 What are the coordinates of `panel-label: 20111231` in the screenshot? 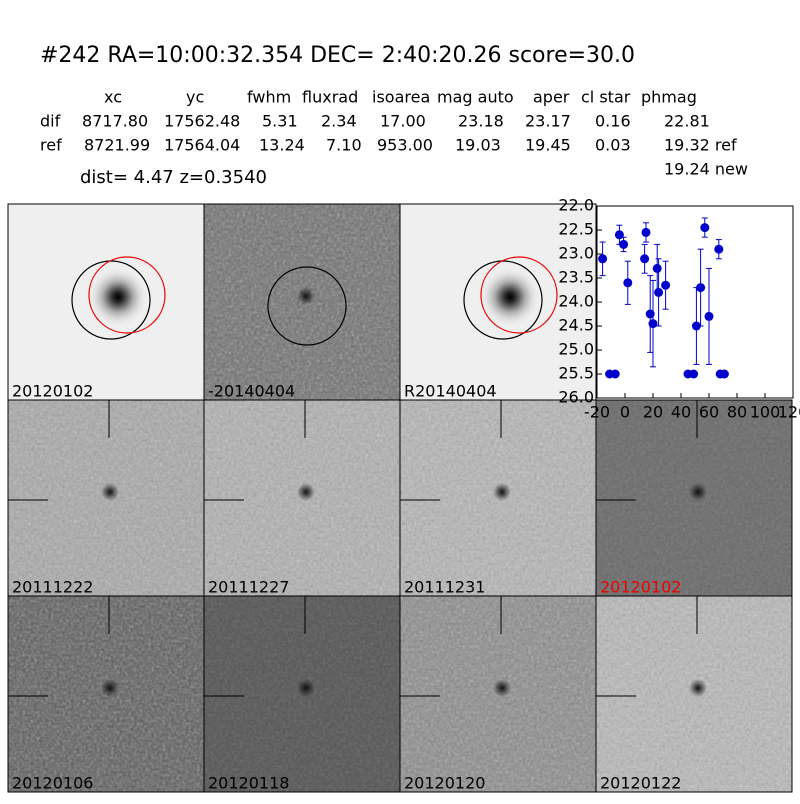 It's located at (444, 587).